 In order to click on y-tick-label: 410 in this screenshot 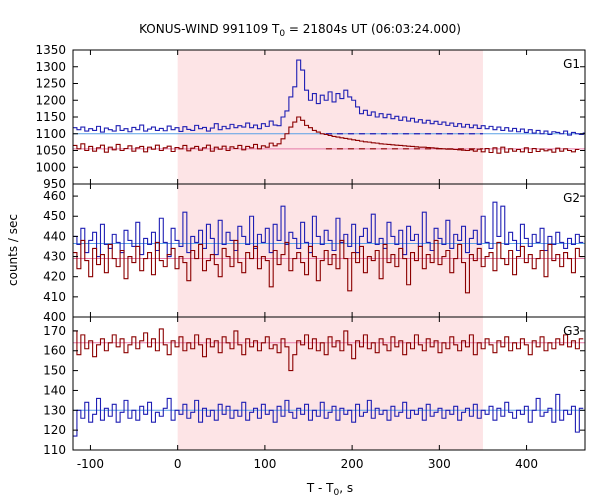, I will do `click(54, 297)`.